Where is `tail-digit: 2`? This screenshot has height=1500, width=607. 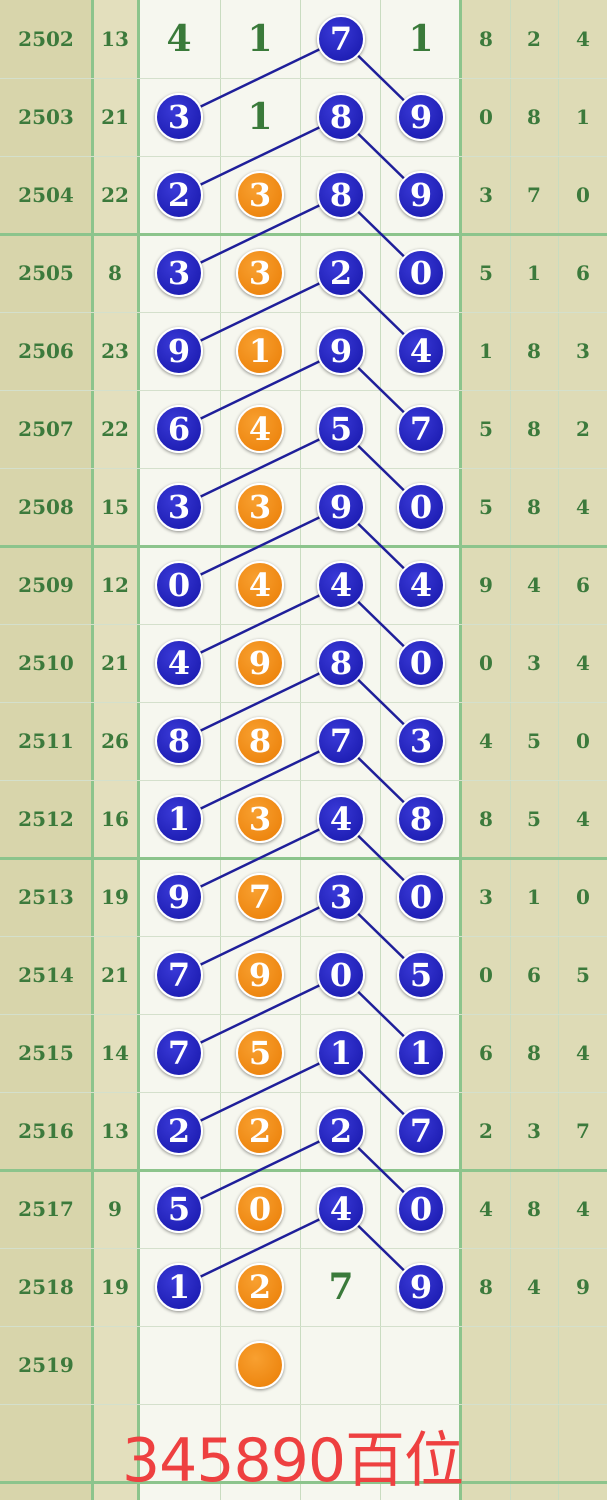
tail-digit: 2 is located at coordinates (583, 429).